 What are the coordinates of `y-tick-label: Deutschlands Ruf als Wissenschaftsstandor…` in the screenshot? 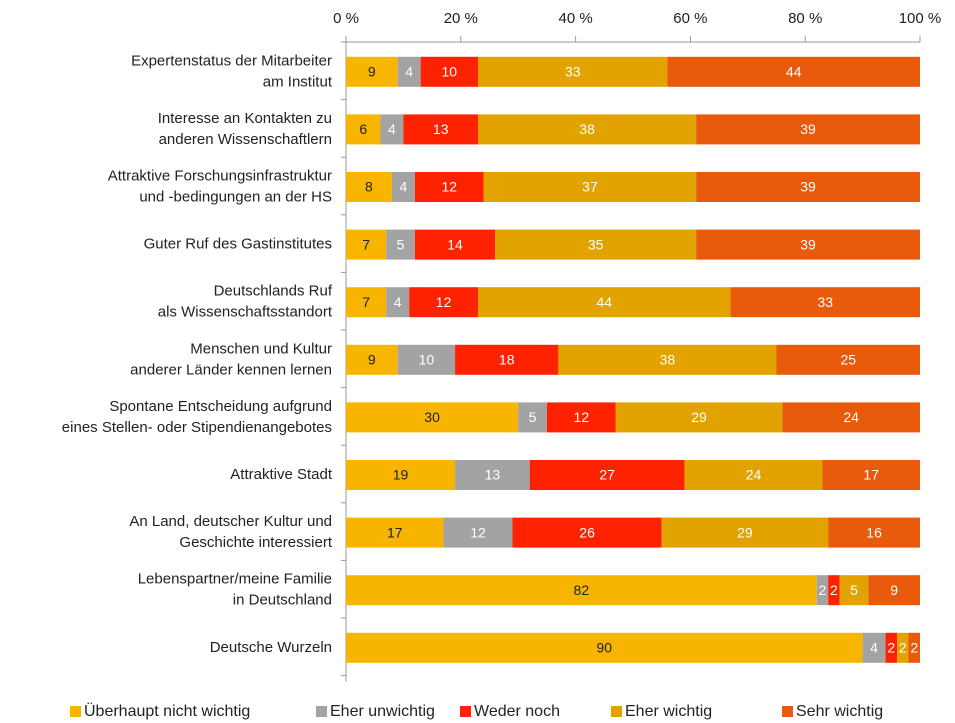 It's located at (245, 302).